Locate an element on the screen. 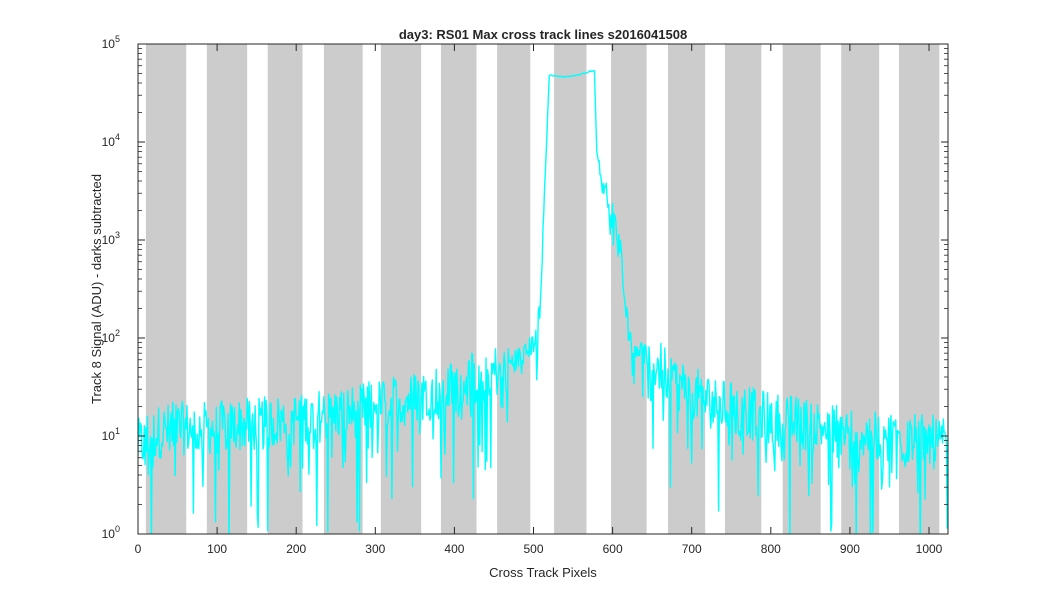  x-tick-label: 300 is located at coordinates (375, 549).